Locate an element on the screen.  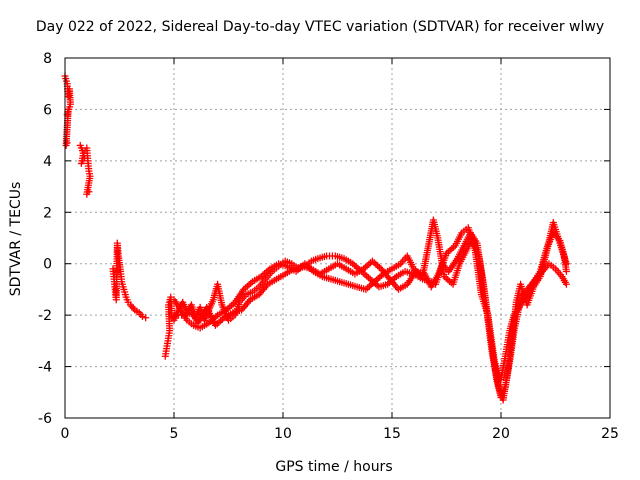
x-axis-label: GPS time / hours is located at coordinates (333, 467).